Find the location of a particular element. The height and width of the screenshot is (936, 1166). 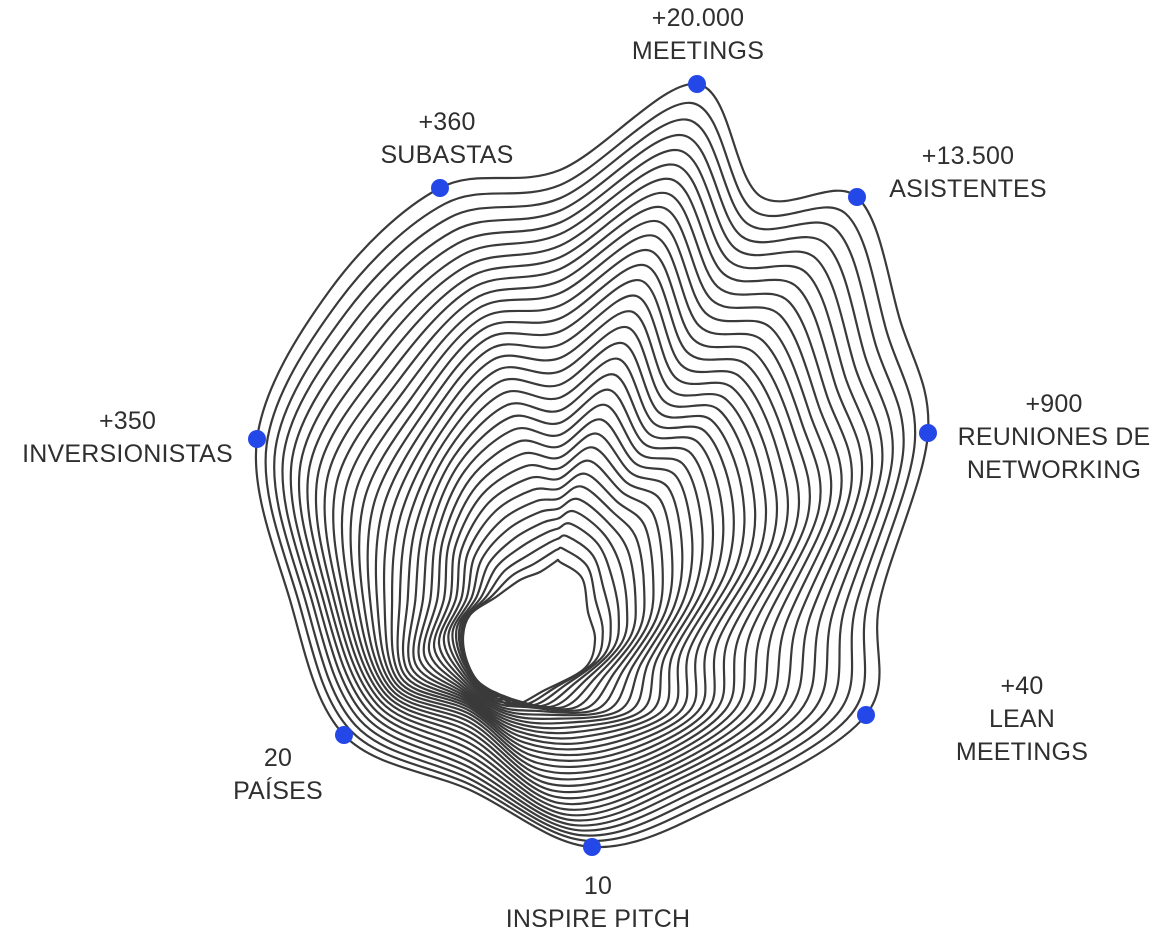

stat-label-inspire: 10 INSPIRE PITCH is located at coordinates (598, 903).